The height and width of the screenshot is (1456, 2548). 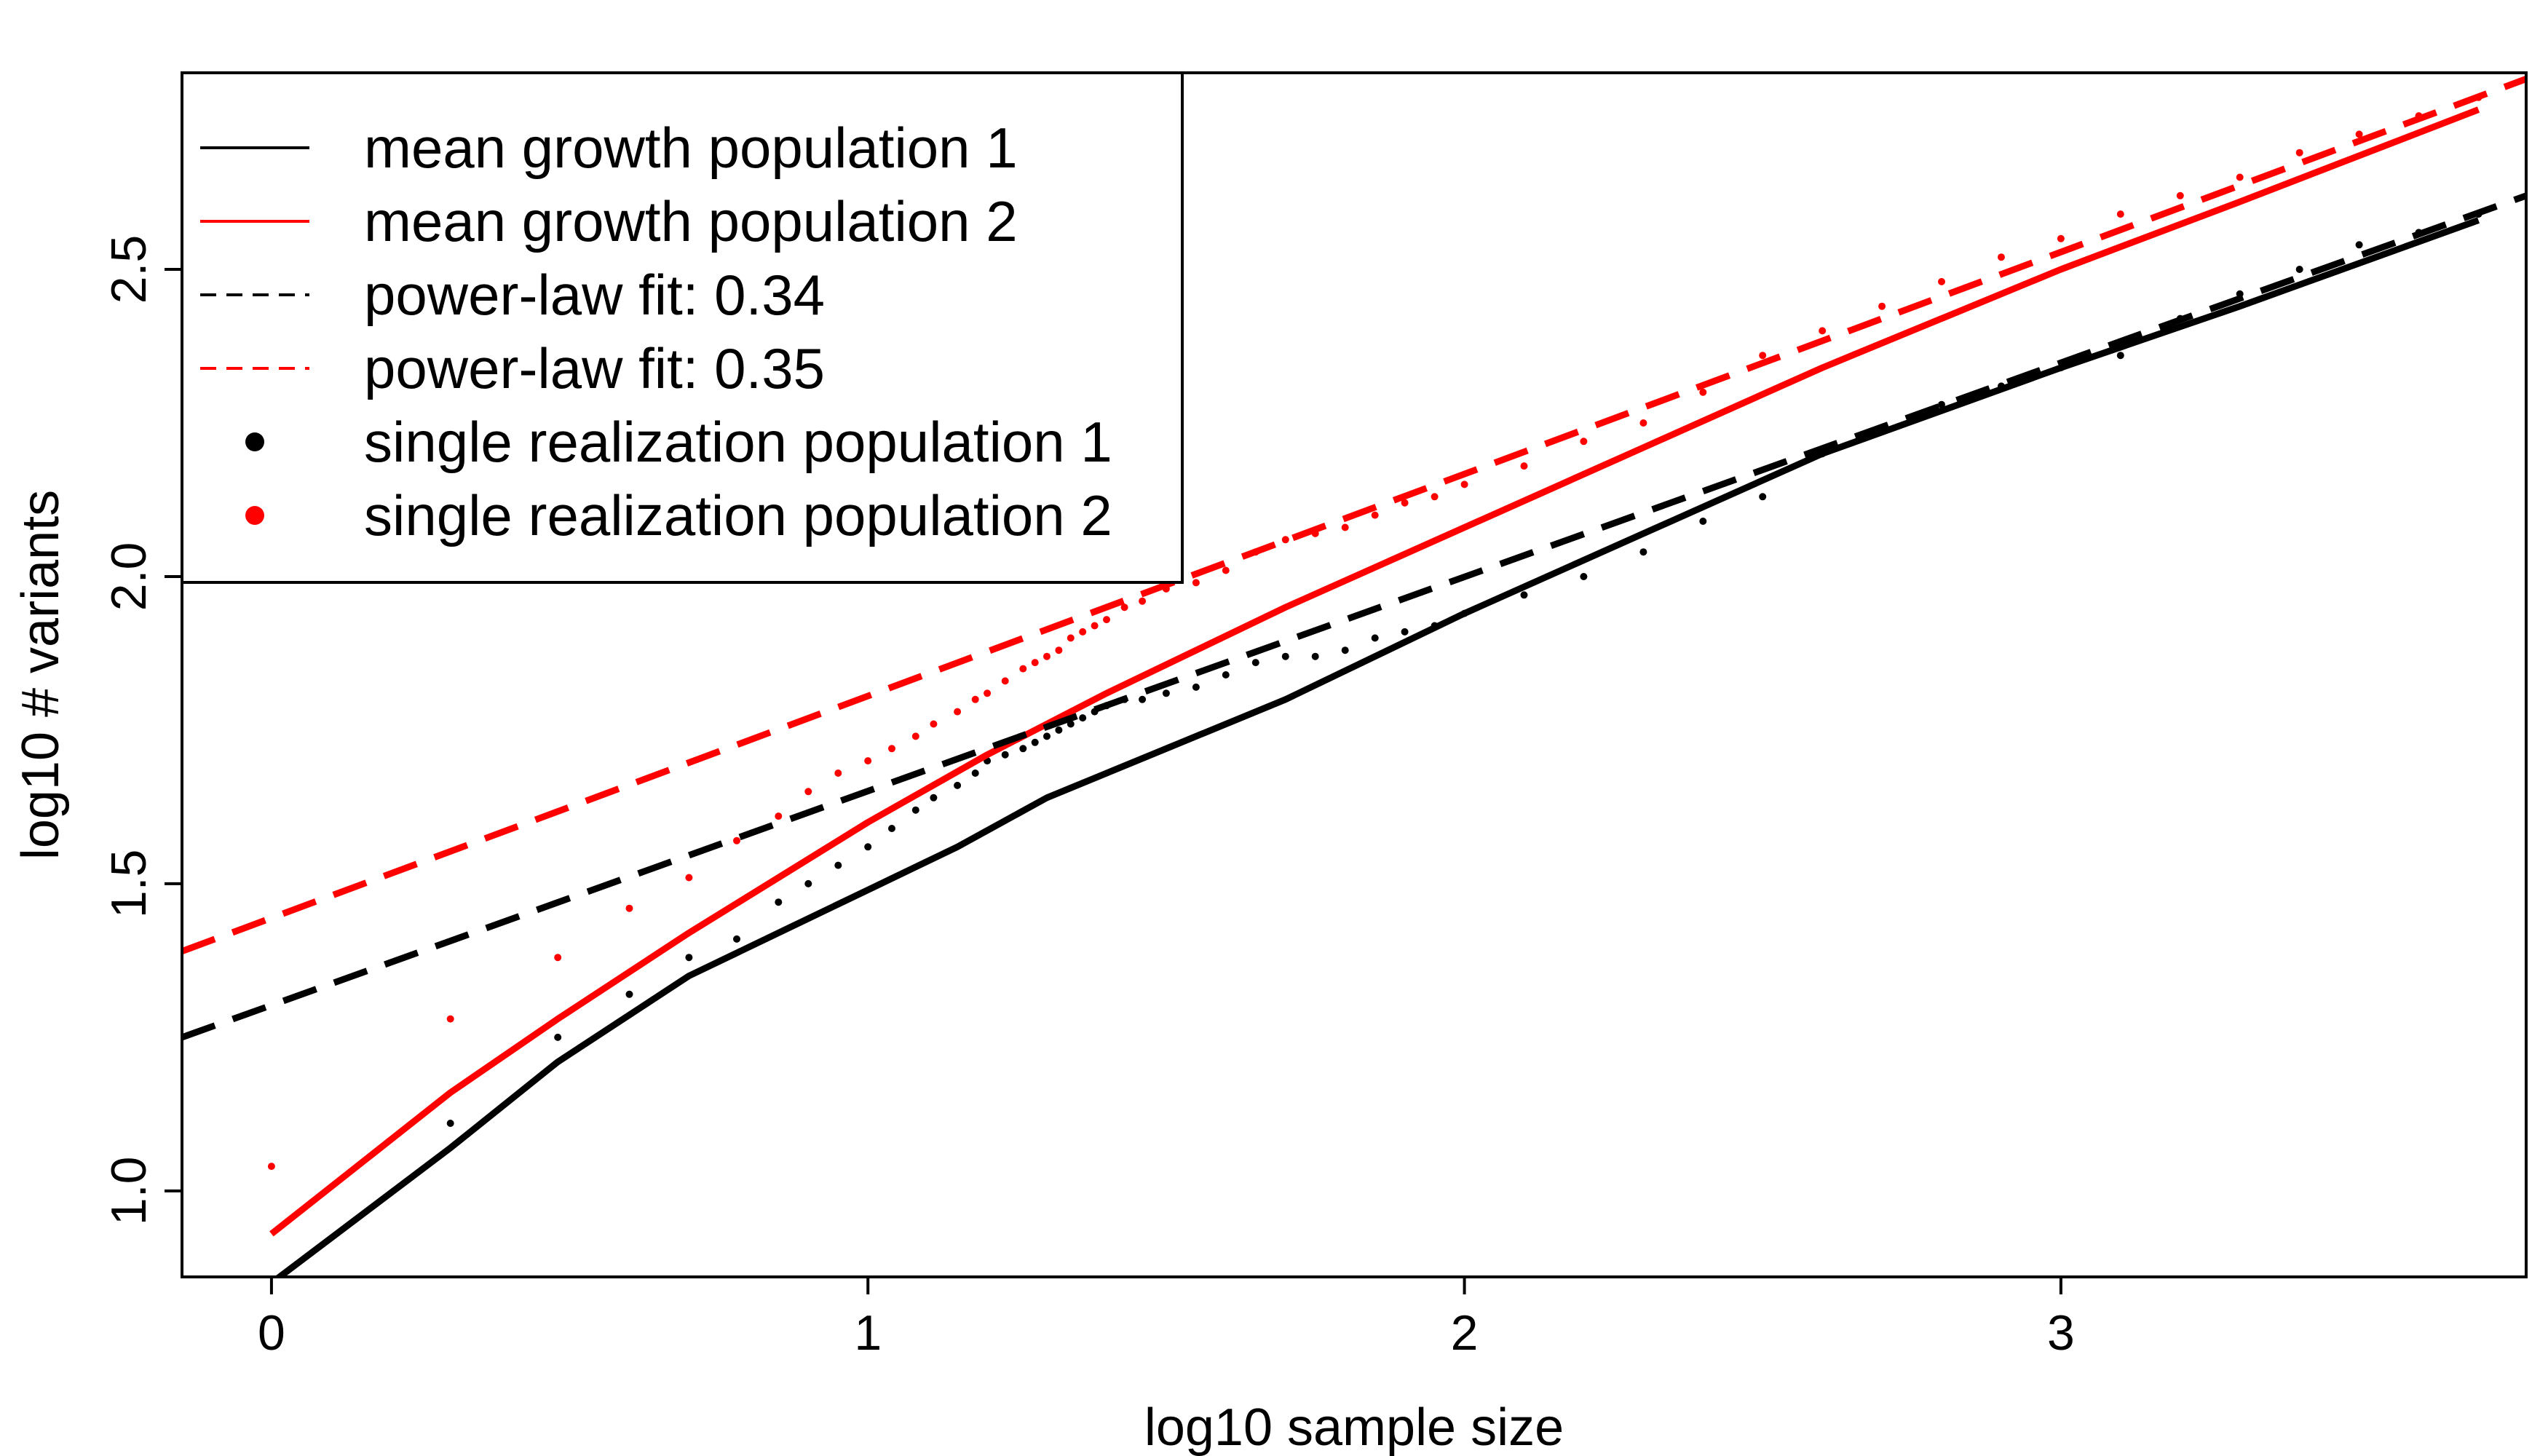 What do you see at coordinates (594, 368) in the screenshot?
I see `legend-label: power-law fit: 0.35` at bounding box center [594, 368].